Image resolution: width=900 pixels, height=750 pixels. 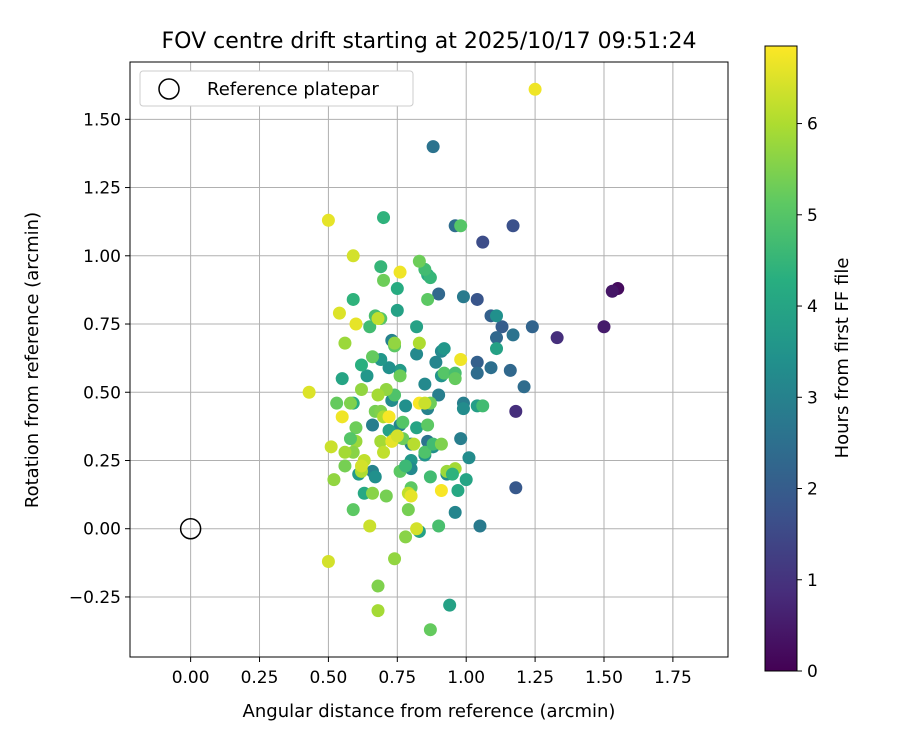 What do you see at coordinates (169, 89) in the screenshot?
I see `legend-reference-marker` at bounding box center [169, 89].